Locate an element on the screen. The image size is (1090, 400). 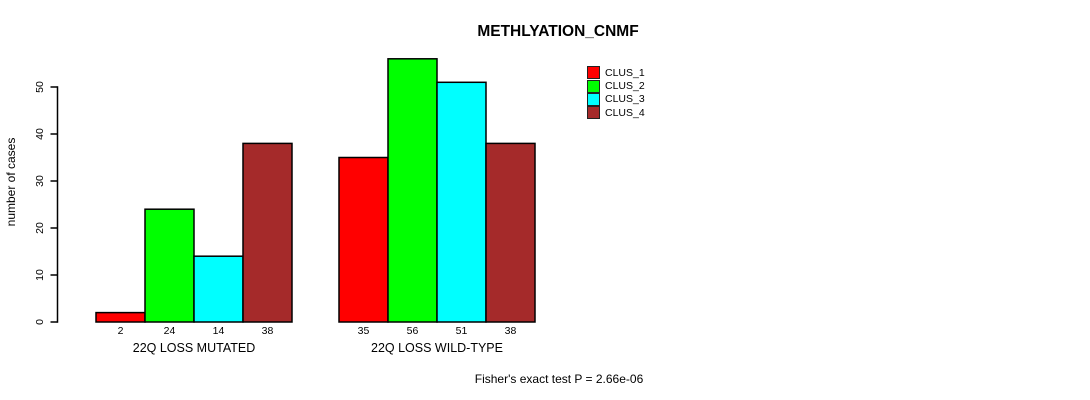
legend-label: CLUS_4 is located at coordinates (625, 112).